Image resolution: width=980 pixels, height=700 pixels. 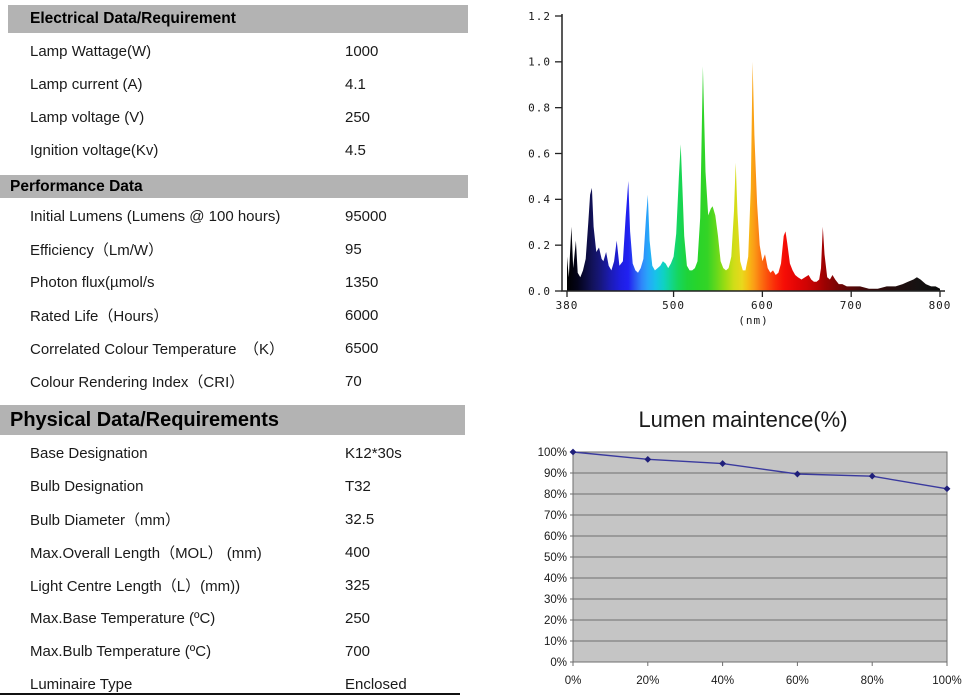 What do you see at coordinates (555, 495) in the screenshot?
I see `y-tick-label: 80%` at bounding box center [555, 495].